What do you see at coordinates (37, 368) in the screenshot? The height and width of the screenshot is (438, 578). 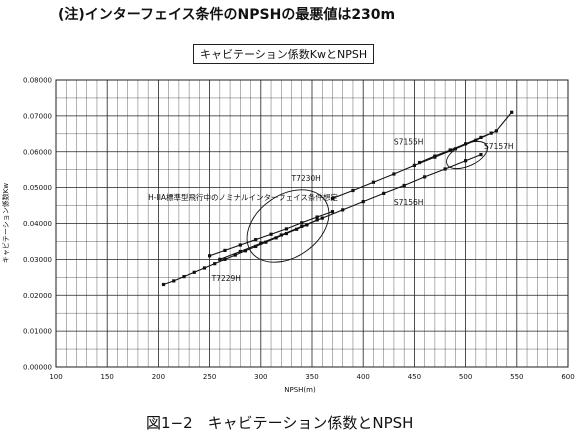 I see `y-tick-label: 0.00000` at bounding box center [37, 368].